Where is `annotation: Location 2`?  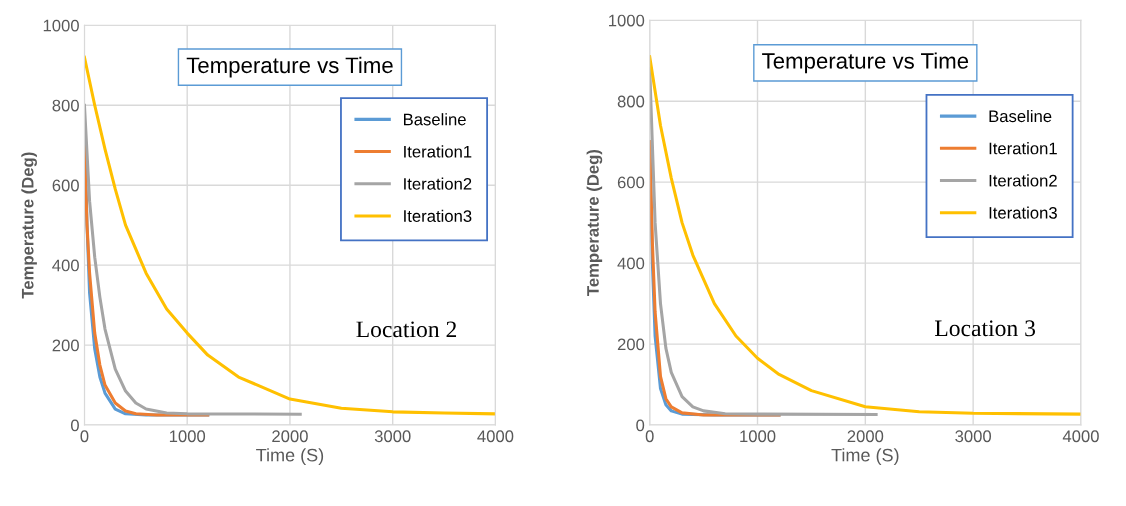 annotation: Location 2 is located at coordinates (406, 329).